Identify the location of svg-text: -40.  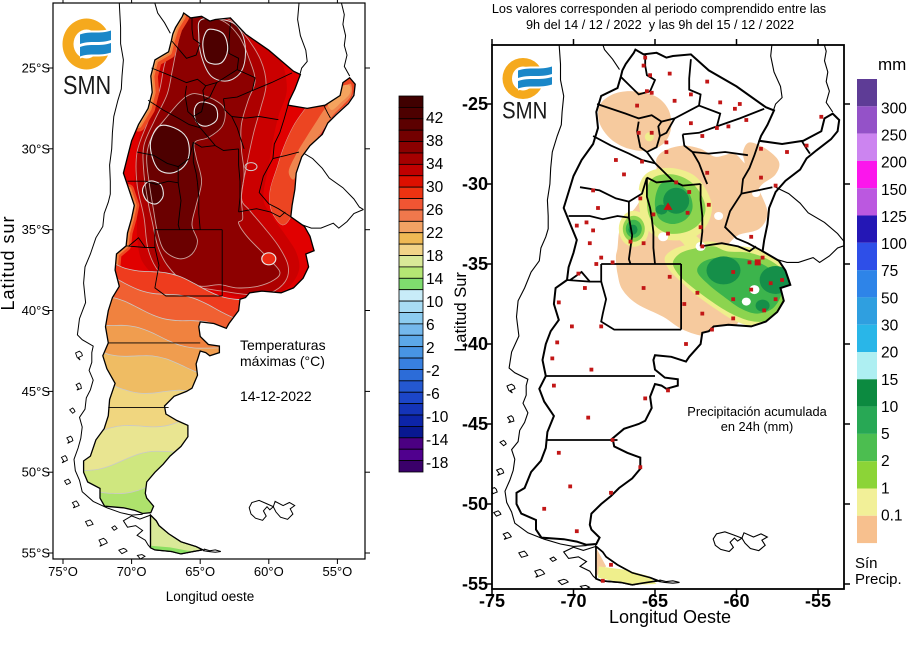
(475, 344).